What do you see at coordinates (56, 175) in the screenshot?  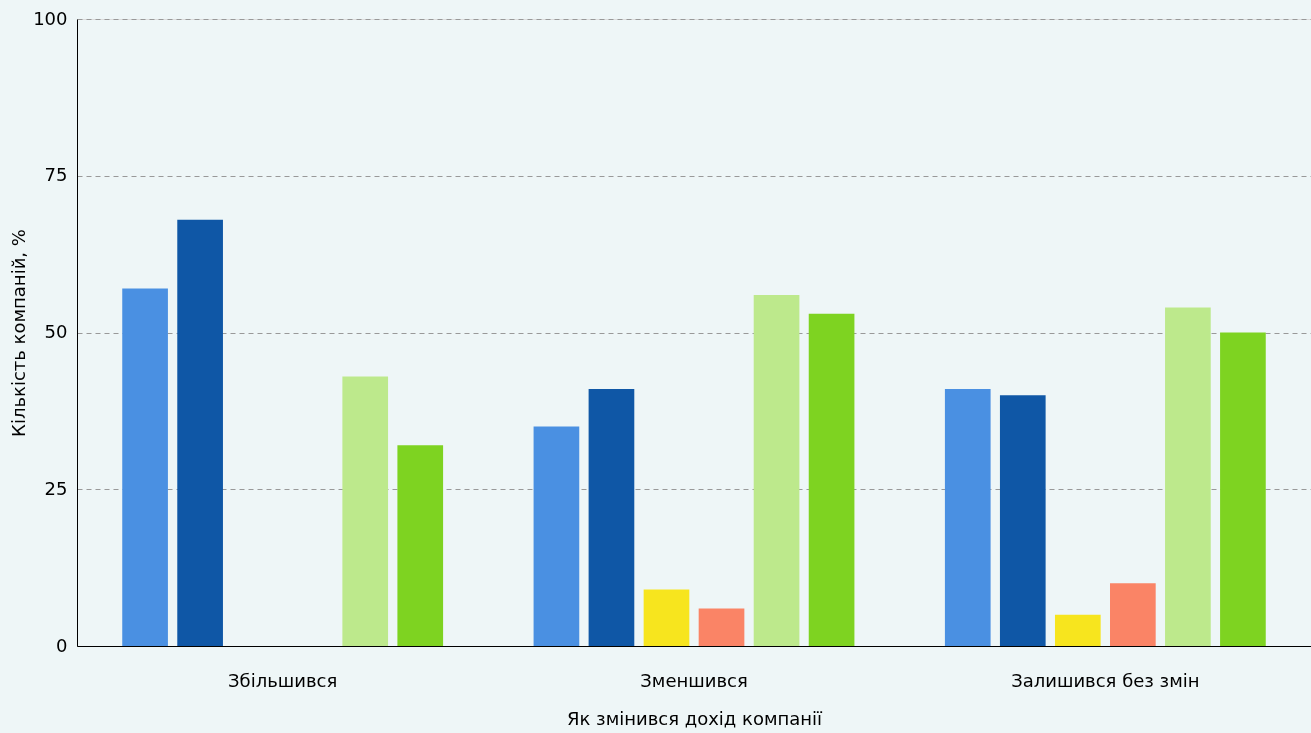 I see `y-tick-label: 75` at bounding box center [56, 175].